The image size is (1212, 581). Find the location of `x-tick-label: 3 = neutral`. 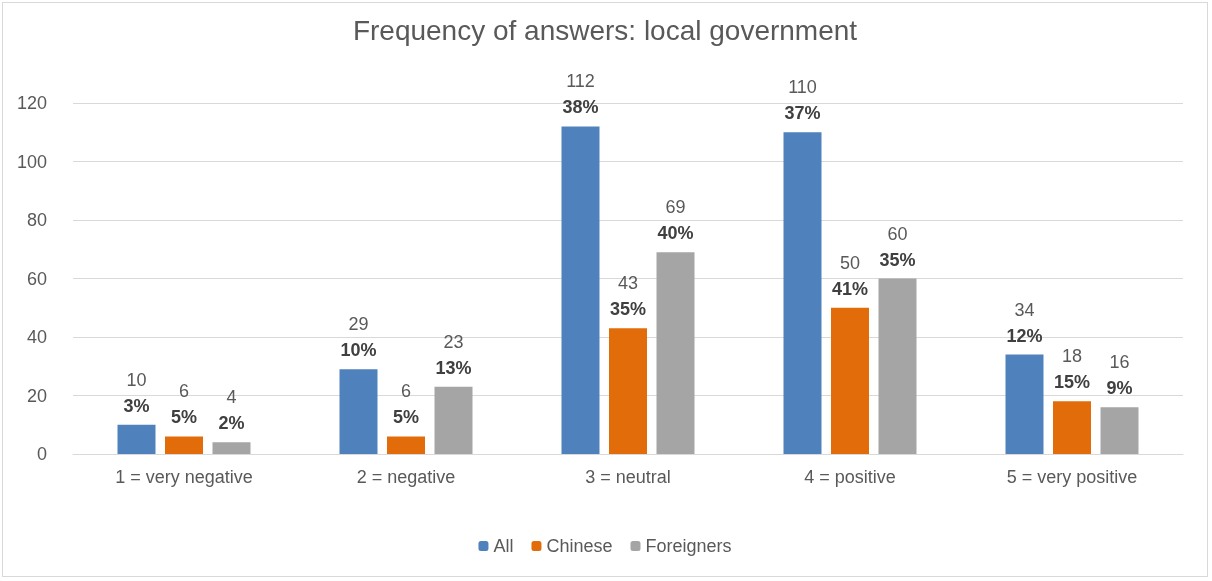

x-tick-label: 3 = neutral is located at coordinates (628, 477).